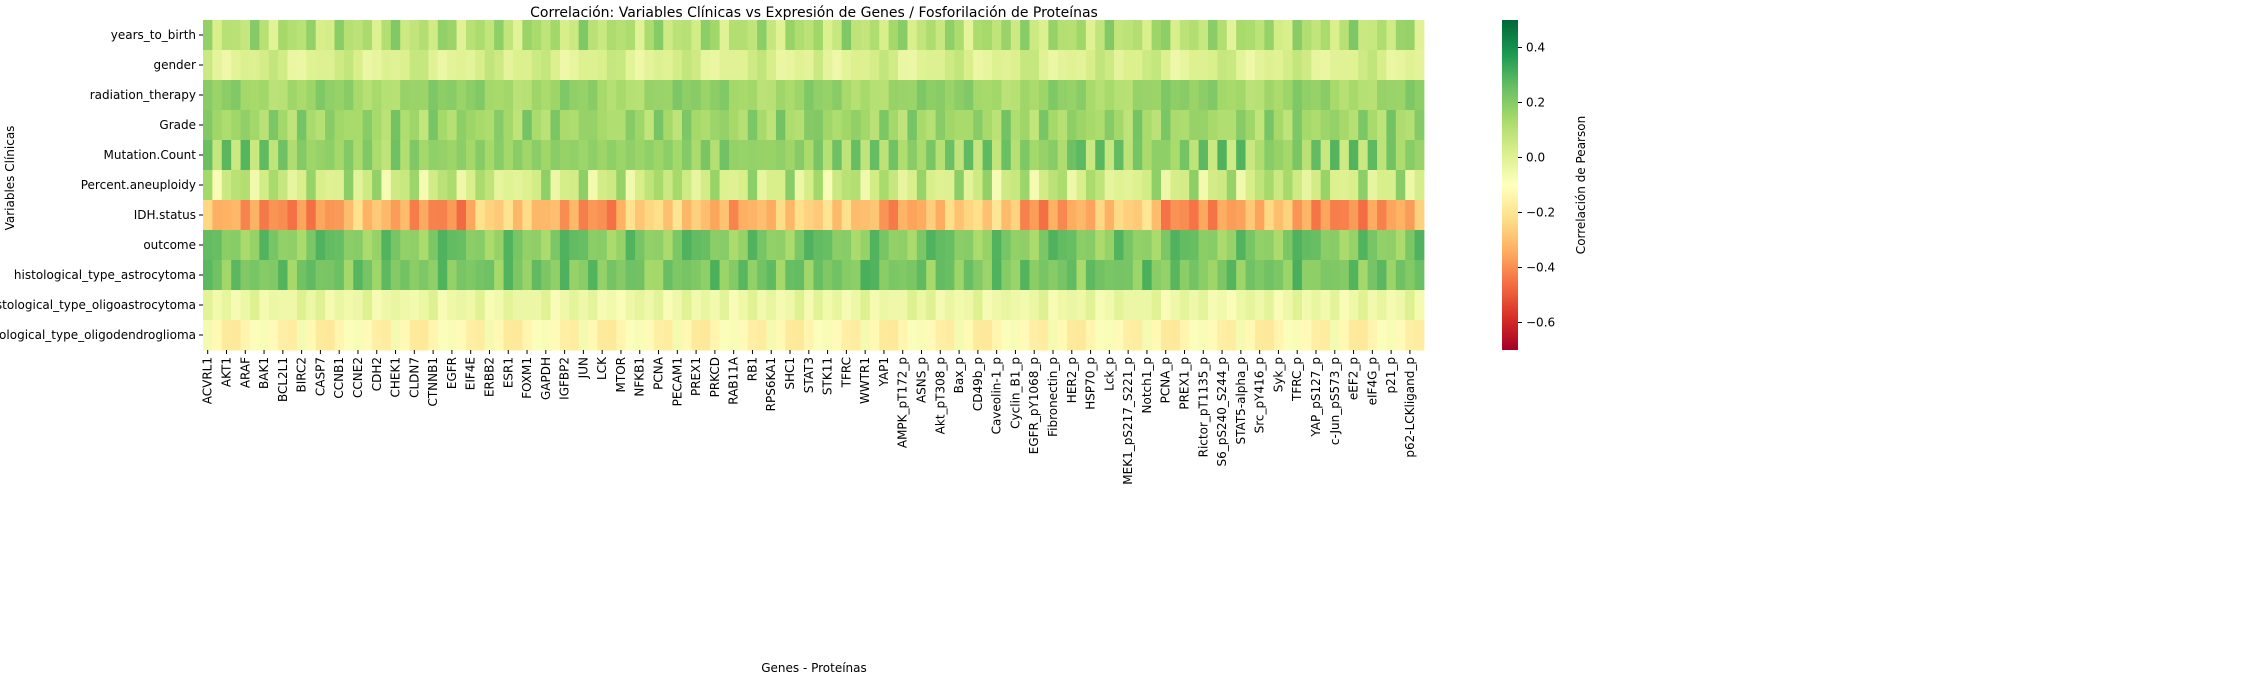 The height and width of the screenshot is (690, 2248). What do you see at coordinates (153, 35) in the screenshot?
I see `y-tick-label: years_to_birth` at bounding box center [153, 35].